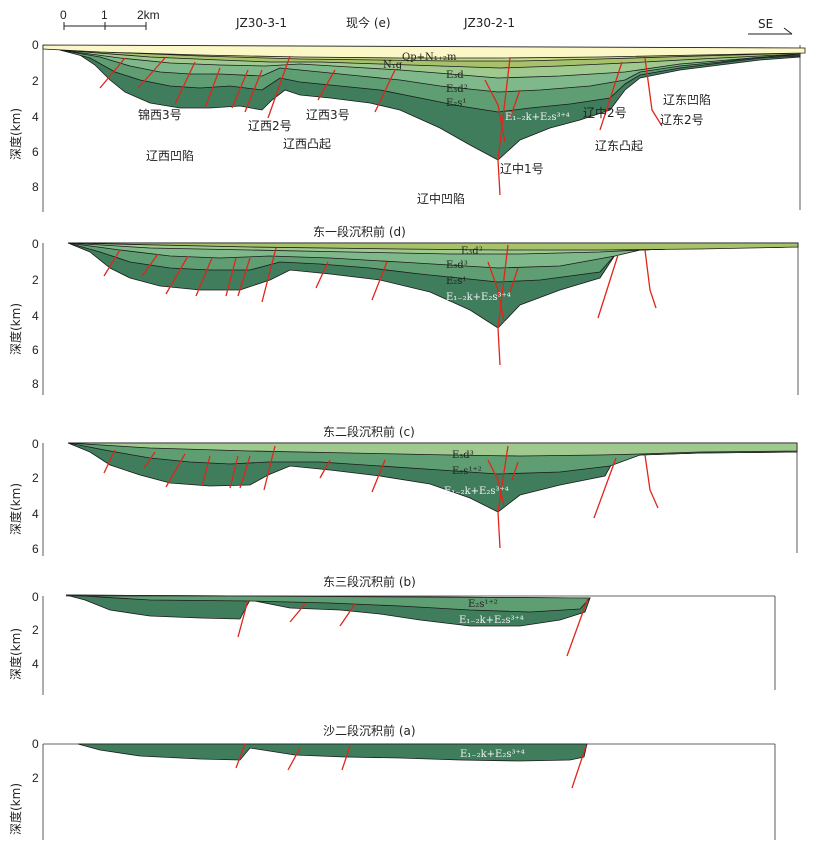 The width and height of the screenshot is (826, 860). I want to click on label-d-e3d2: E₃d², so click(472, 251).